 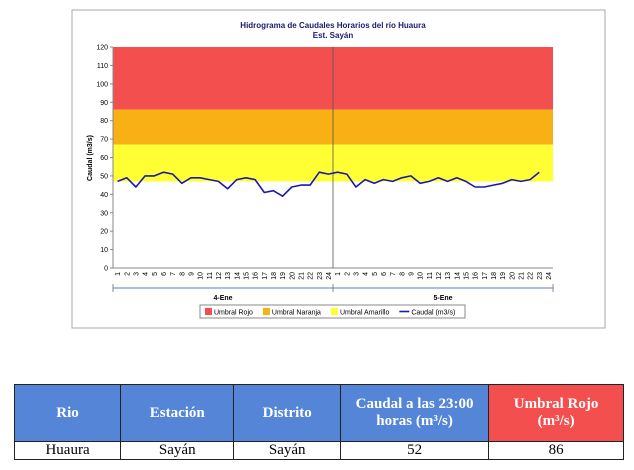 What do you see at coordinates (222, 298) in the screenshot?
I see `x-group-label: 4-Ene` at bounding box center [222, 298].